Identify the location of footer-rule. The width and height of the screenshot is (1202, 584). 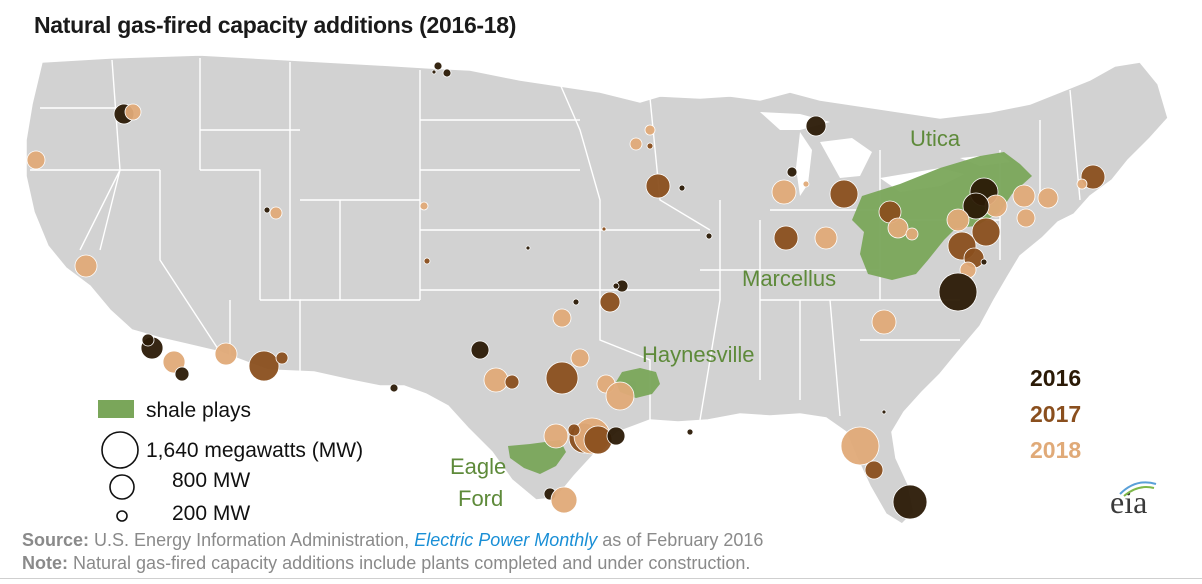
(601, 578).